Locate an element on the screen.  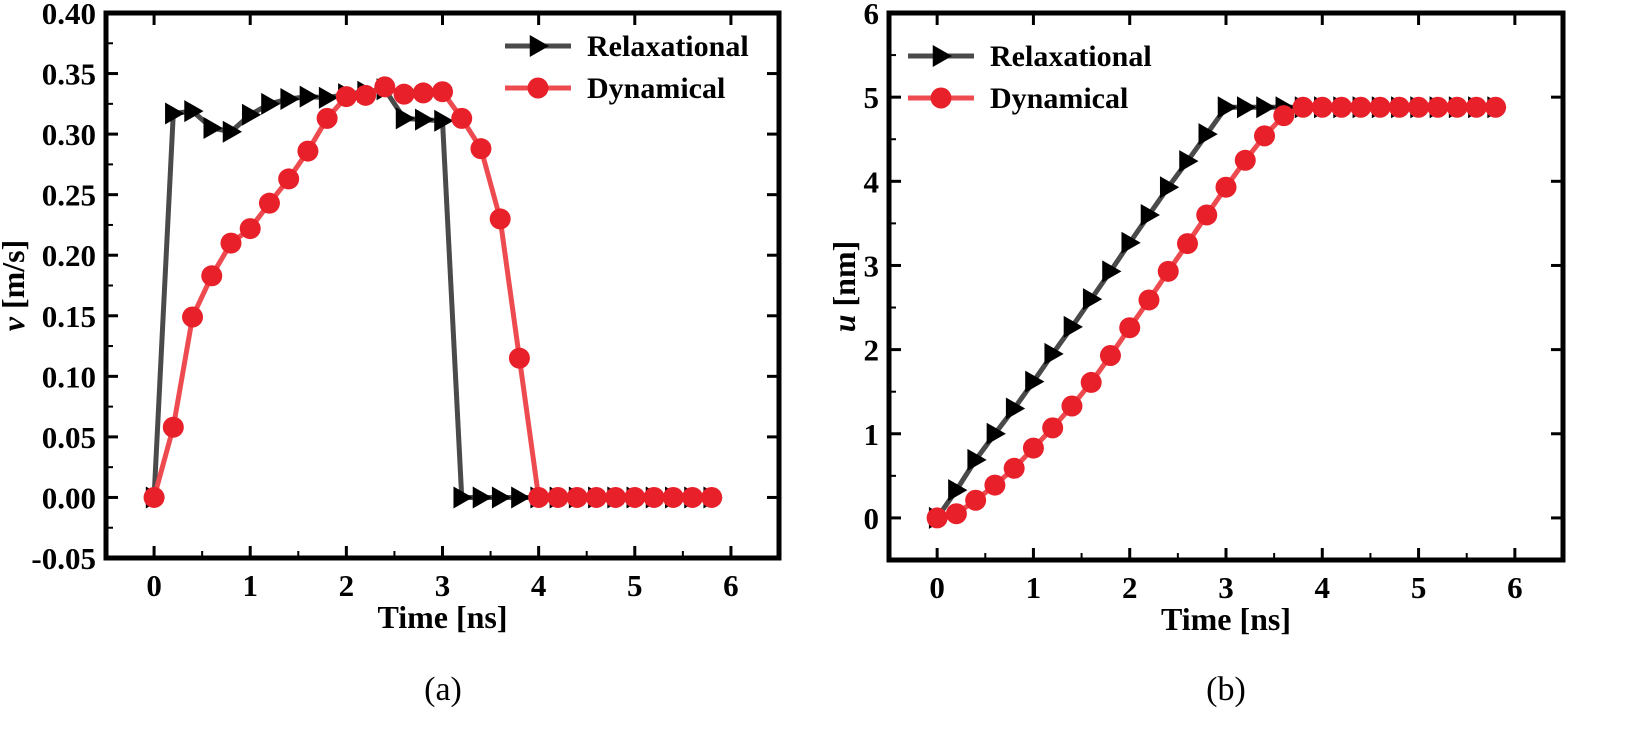
y-tick-label: 0.10 is located at coordinates (69, 376).